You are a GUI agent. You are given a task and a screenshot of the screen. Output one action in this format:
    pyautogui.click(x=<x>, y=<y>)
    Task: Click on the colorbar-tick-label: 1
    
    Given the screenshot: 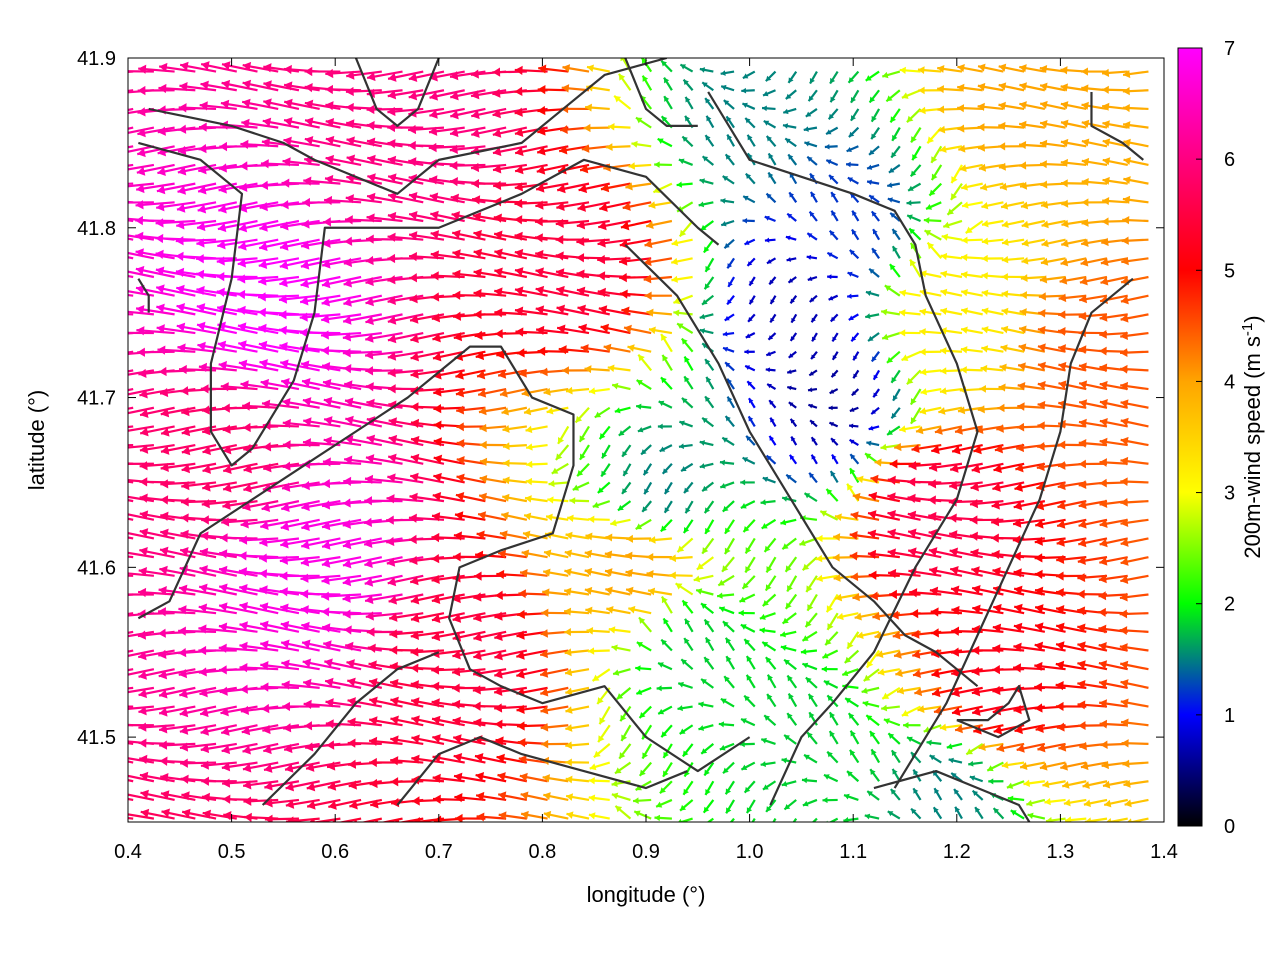 What is the action you would take?
    pyautogui.click(x=1229, y=716)
    